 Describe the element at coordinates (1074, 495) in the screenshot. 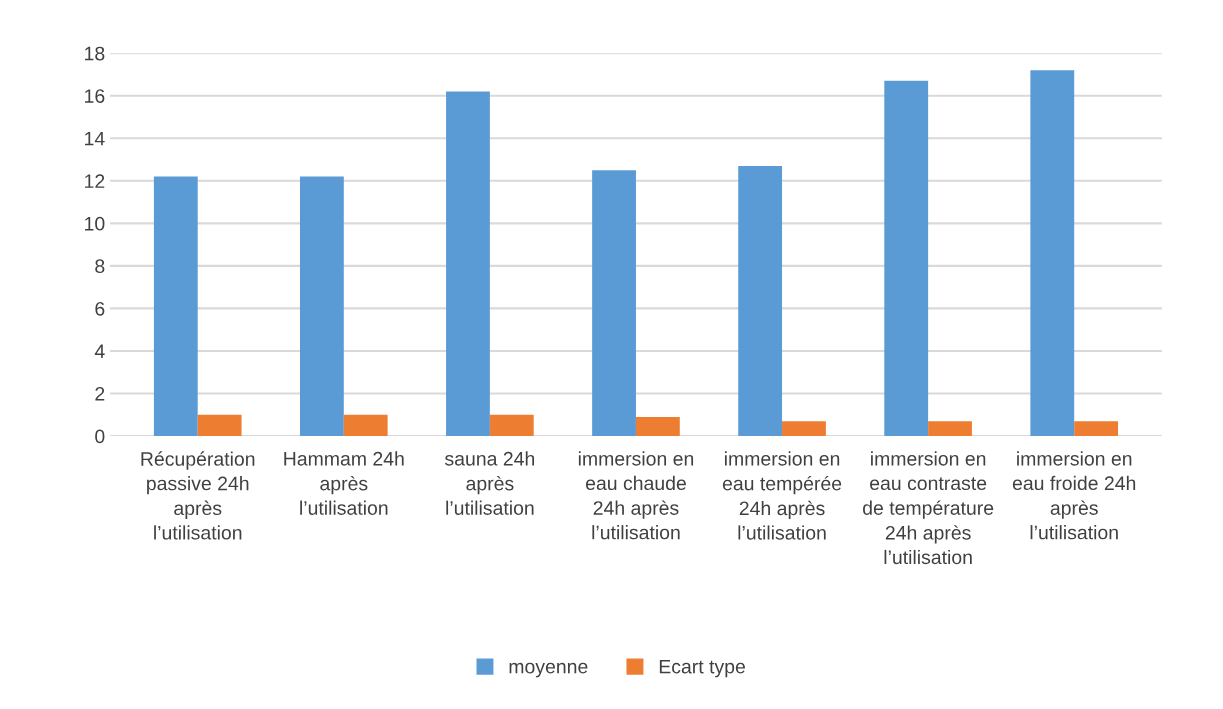

I see `x-tick-label: immersion en eau froide 24h après l’utilisation` at that location.